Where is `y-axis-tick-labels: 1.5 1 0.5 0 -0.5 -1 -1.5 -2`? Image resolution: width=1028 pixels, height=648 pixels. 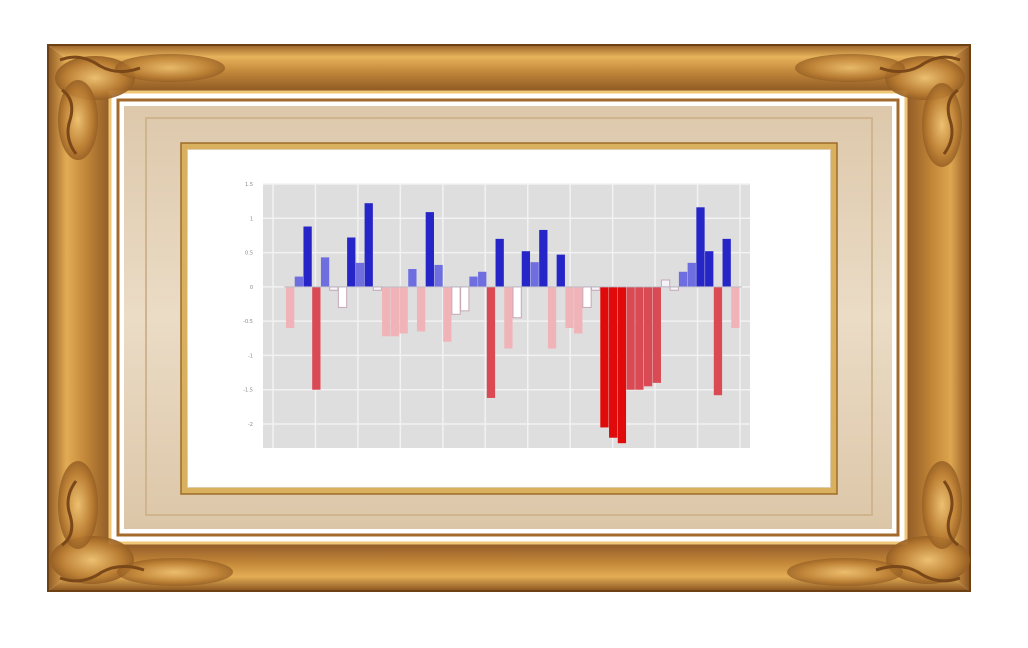 y-axis-tick-labels: 1.5 1 0.5 0 -0.5 -1 -1.5 -2 is located at coordinates (248, 305).